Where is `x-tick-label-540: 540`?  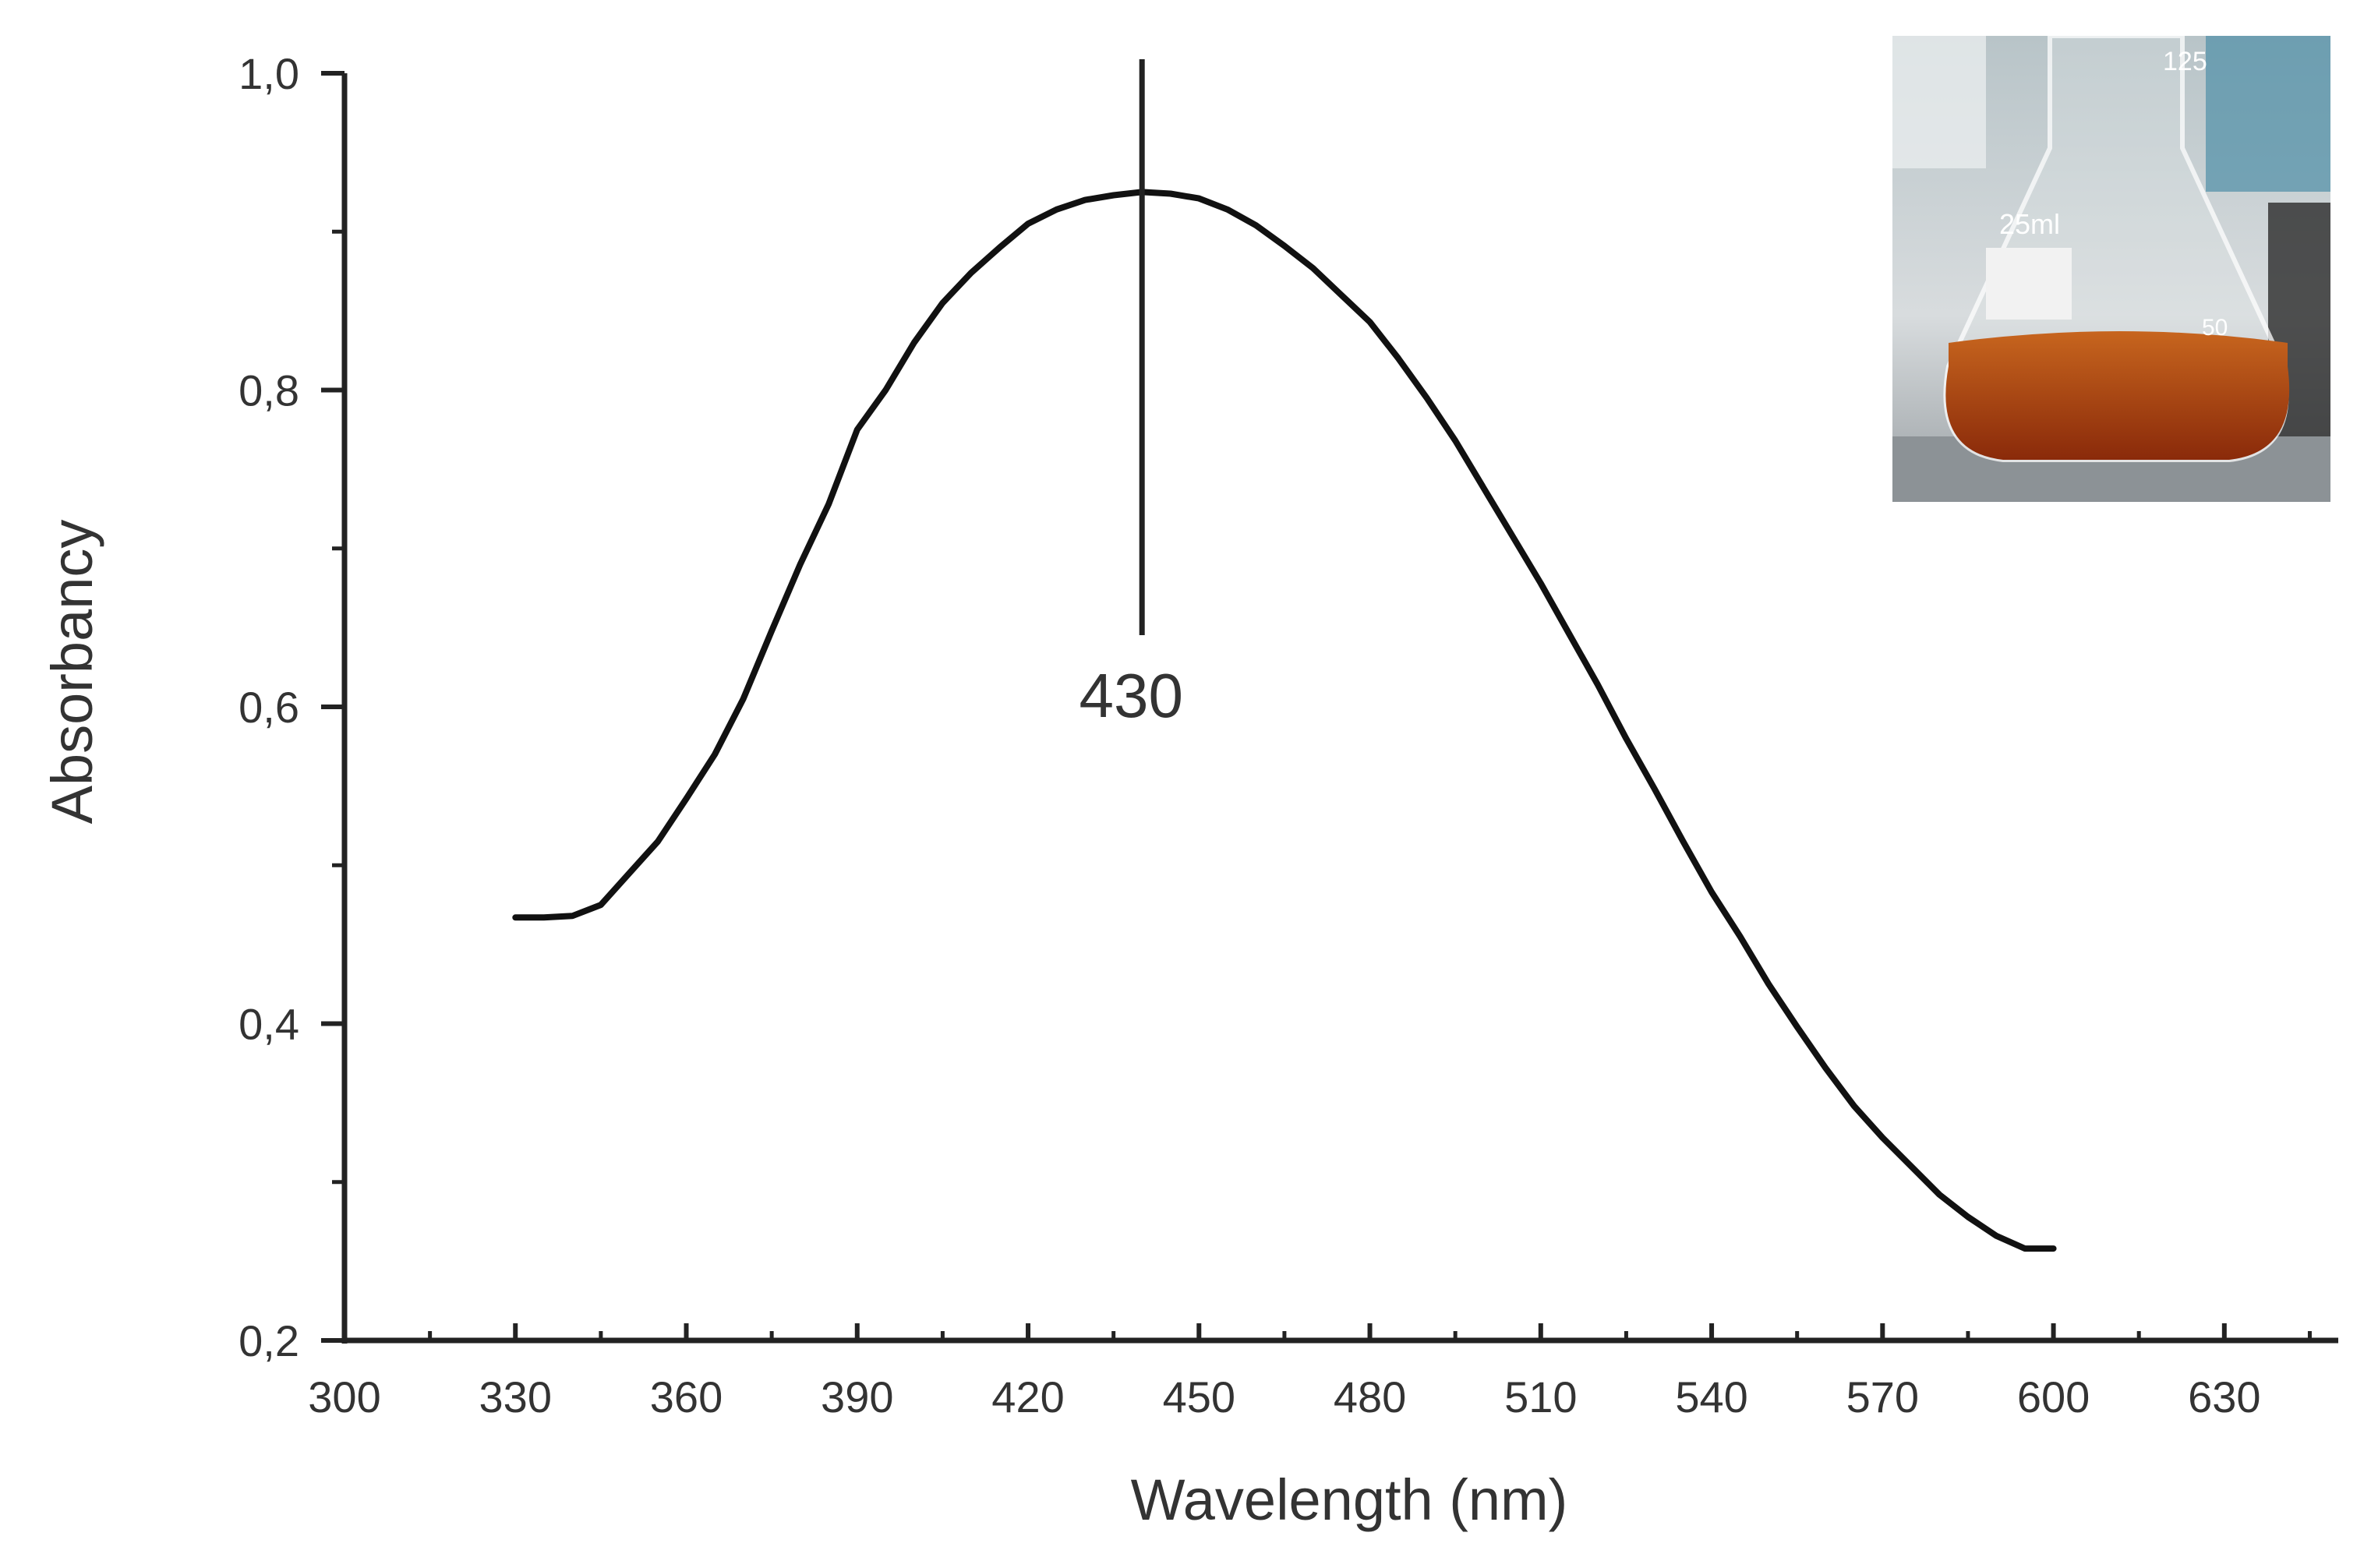
x-tick-label-540: 540 is located at coordinates (1711, 1396).